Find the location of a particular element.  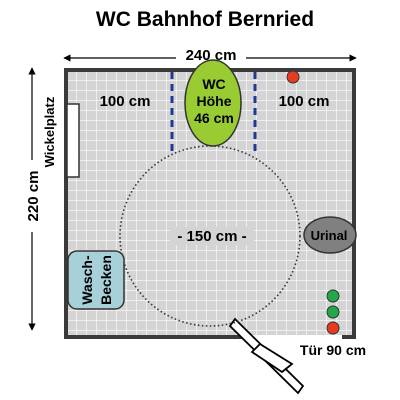

changing-table is located at coordinates (73, 140).